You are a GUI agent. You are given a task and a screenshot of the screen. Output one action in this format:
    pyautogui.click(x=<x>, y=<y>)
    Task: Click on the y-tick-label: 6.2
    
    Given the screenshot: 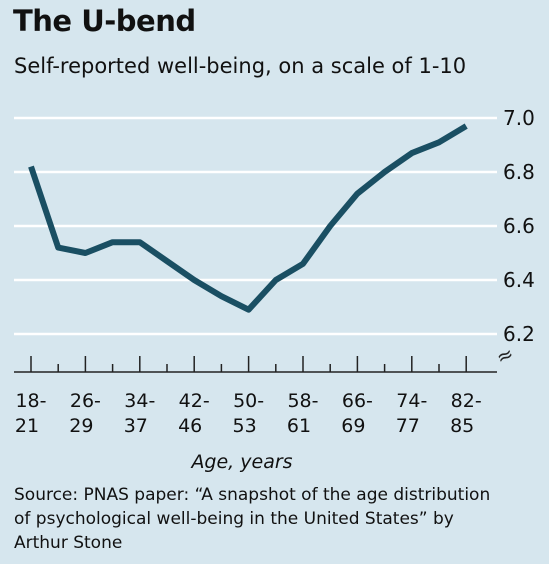 What is the action you would take?
    pyautogui.click(x=519, y=334)
    